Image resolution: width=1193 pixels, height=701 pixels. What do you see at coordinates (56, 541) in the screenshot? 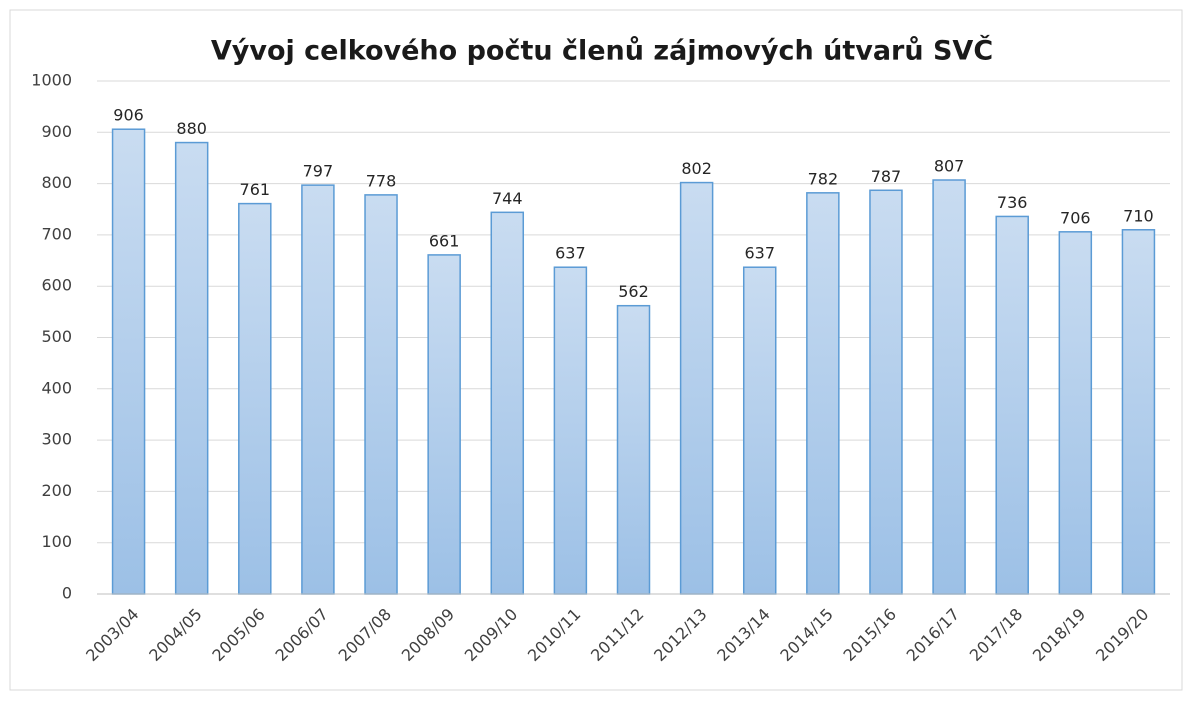
I see `y-tick-label: 100` at bounding box center [56, 541].